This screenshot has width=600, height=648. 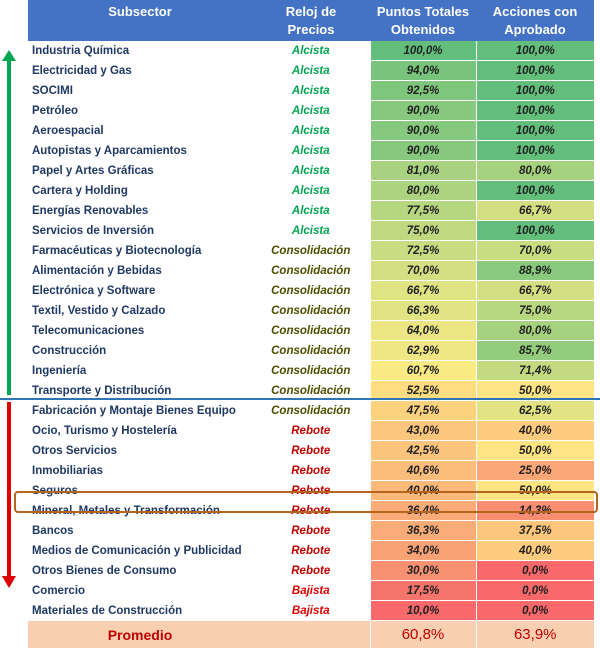 What do you see at coordinates (140, 51) in the screenshot?
I see `subsector-name: Industria Química` at bounding box center [140, 51].